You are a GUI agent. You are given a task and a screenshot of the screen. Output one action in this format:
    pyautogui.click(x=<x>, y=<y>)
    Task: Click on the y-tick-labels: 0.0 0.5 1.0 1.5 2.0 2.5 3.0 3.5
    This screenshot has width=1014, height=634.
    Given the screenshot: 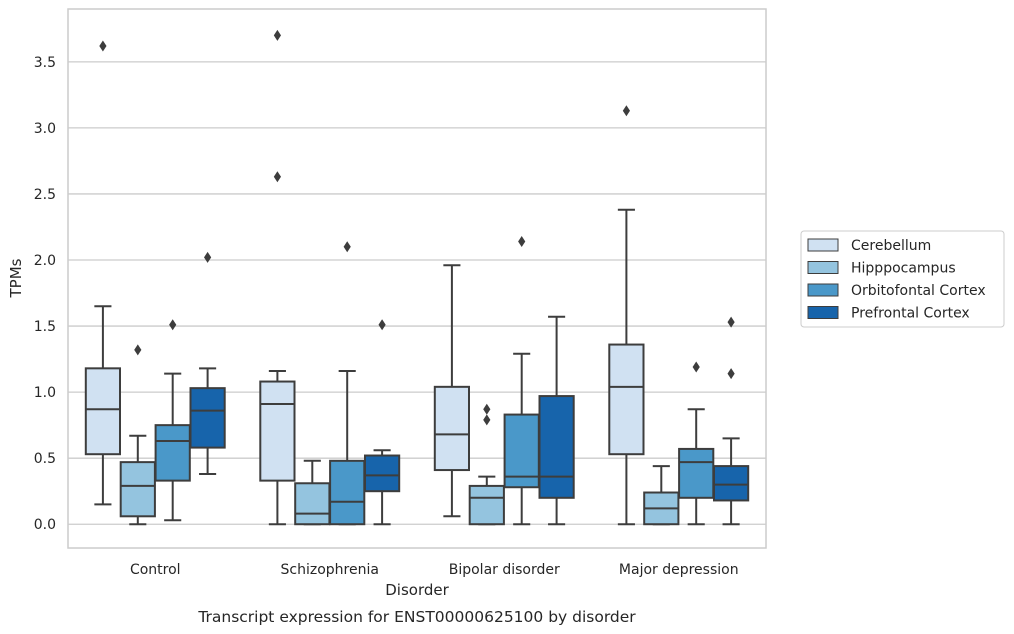 What is the action you would take?
    pyautogui.click(x=45, y=294)
    